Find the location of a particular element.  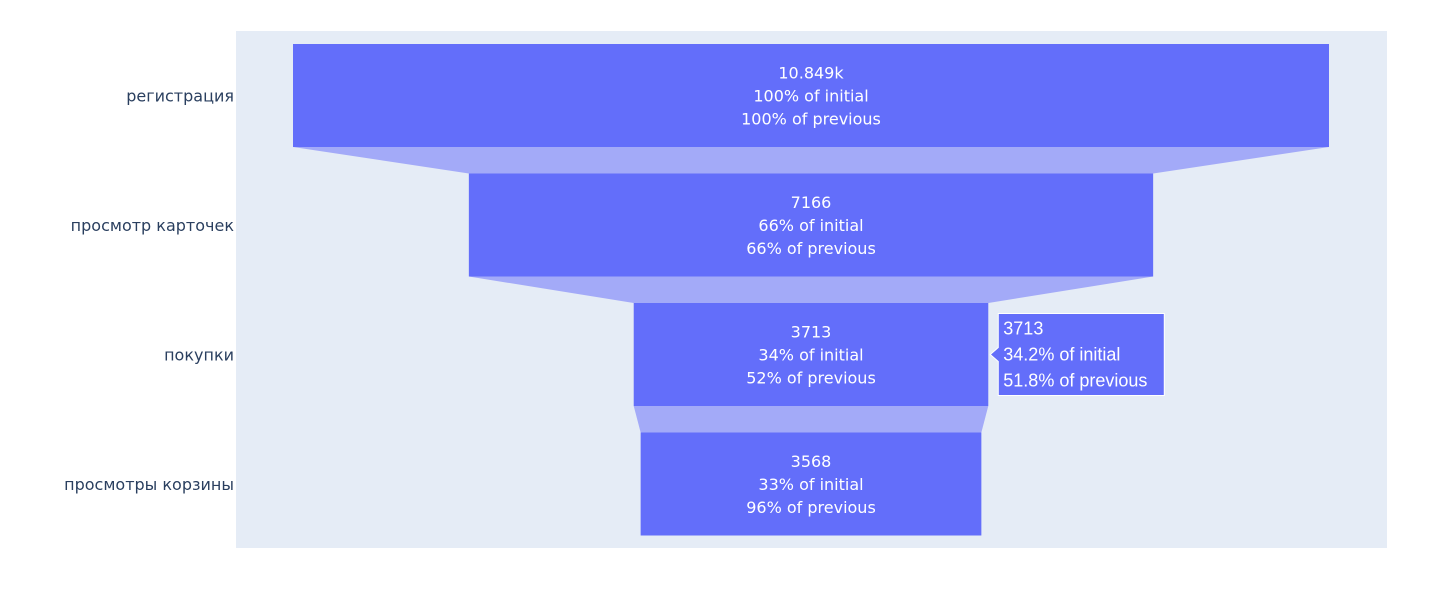

bar-initial-label: 34% of initial is located at coordinates (810, 355).